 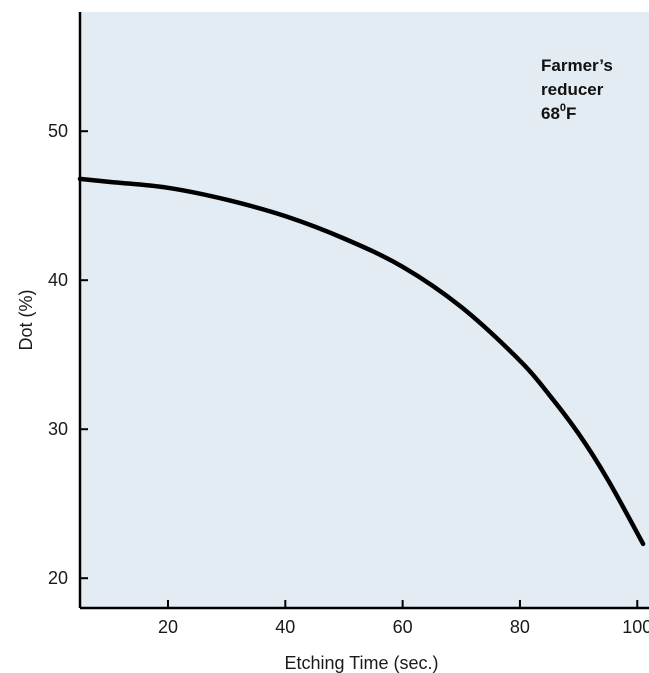 I want to click on annotation-line-3: 680F, so click(x=558, y=112).